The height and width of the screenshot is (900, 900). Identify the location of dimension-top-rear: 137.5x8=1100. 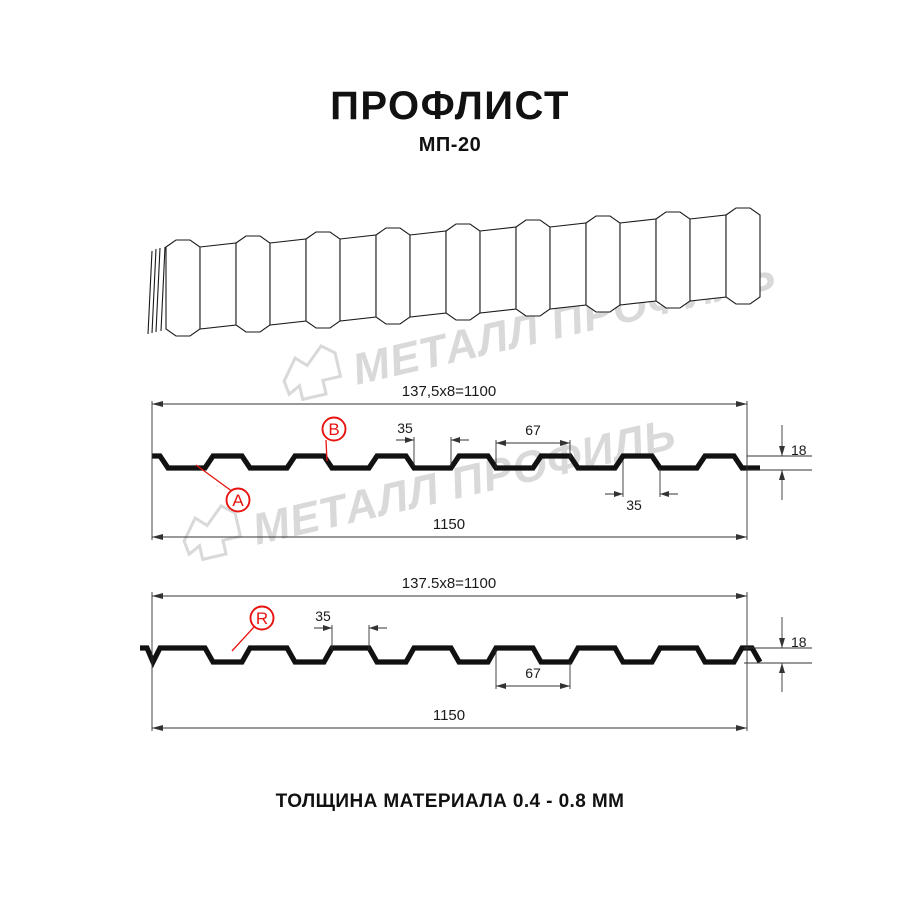
(449, 587).